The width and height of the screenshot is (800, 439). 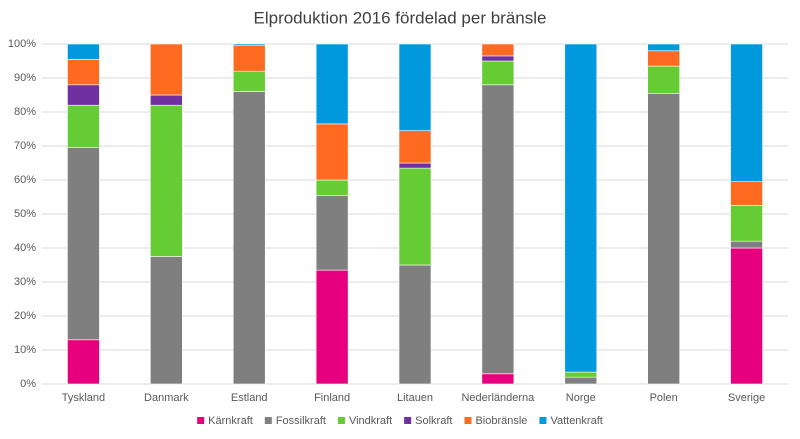 I want to click on y-tick-label: 90%, so click(x=25, y=78).